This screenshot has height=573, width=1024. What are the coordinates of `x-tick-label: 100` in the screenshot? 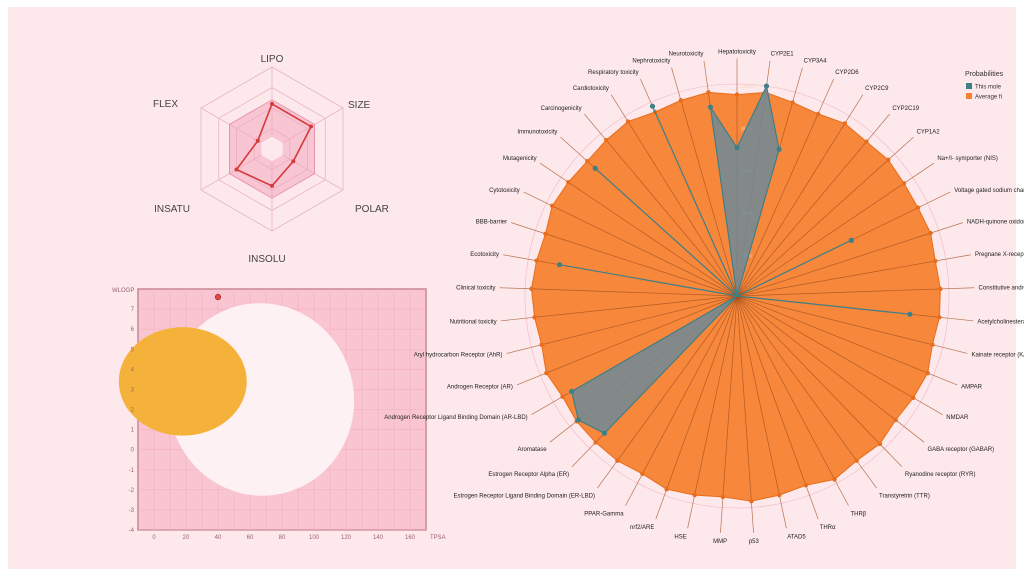 It's located at (314, 538).